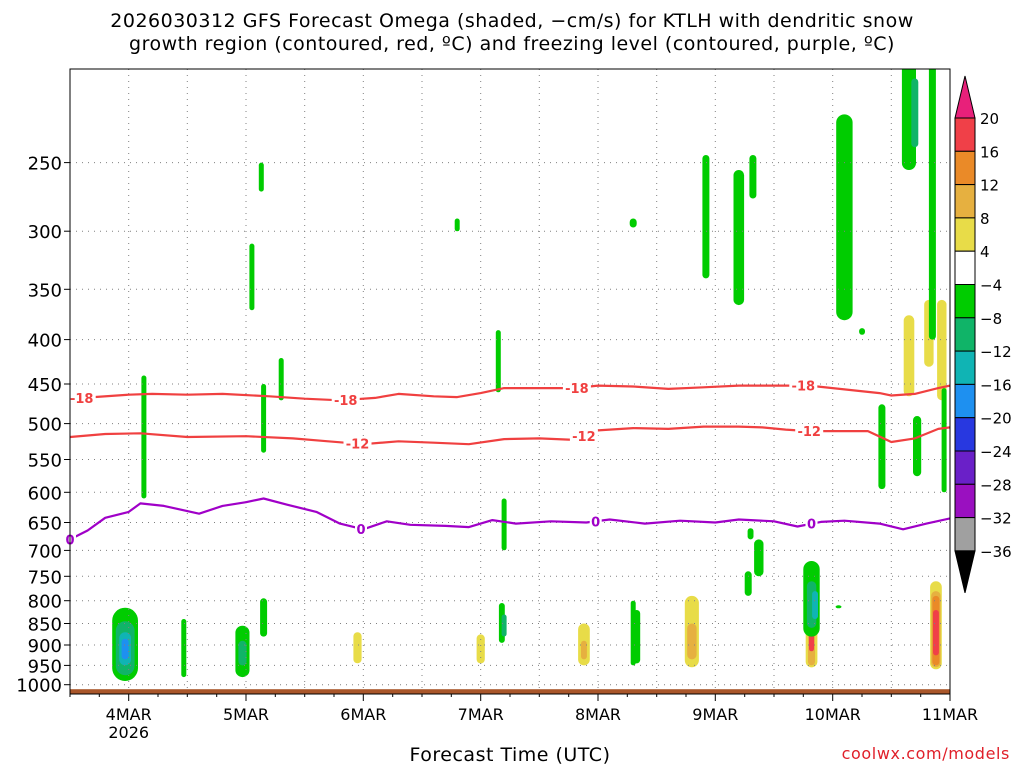 This screenshot has height=768, width=1024. Describe the element at coordinates (989, 186) in the screenshot. I see `colorbar-label: 12` at that location.